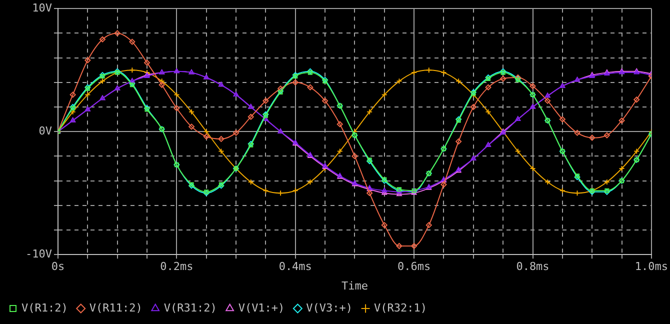 Image resolution: width=670 pixels, height=324 pixels. What do you see at coordinates (115, 307) in the screenshot?
I see `legend-label: V(R11:2)` at bounding box center [115, 307].